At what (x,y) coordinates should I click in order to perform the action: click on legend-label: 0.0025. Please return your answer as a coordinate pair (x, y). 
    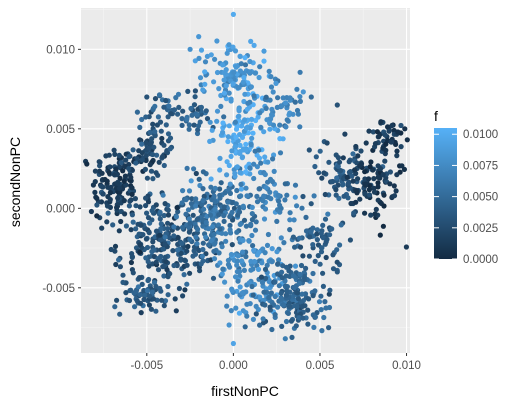
    Looking at the image, I should click on (480, 229).